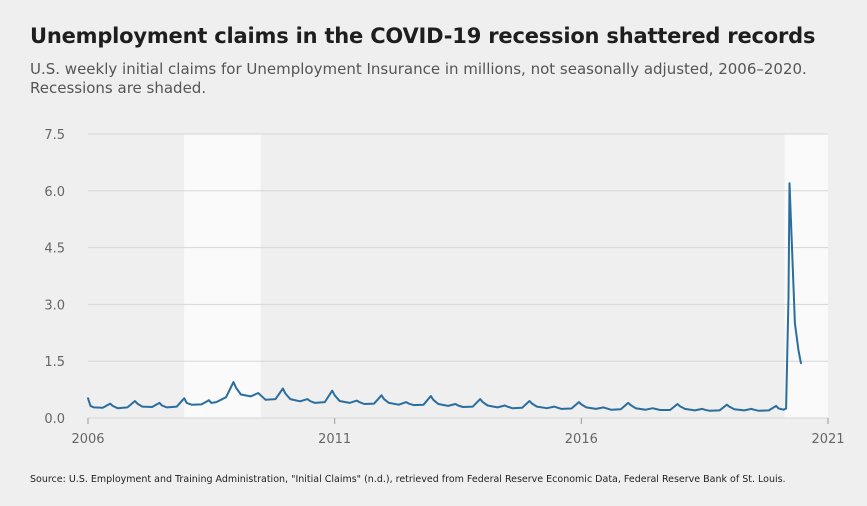  Describe the element at coordinates (54, 419) in the screenshot. I see `y-tick-label: 0.0` at that location.